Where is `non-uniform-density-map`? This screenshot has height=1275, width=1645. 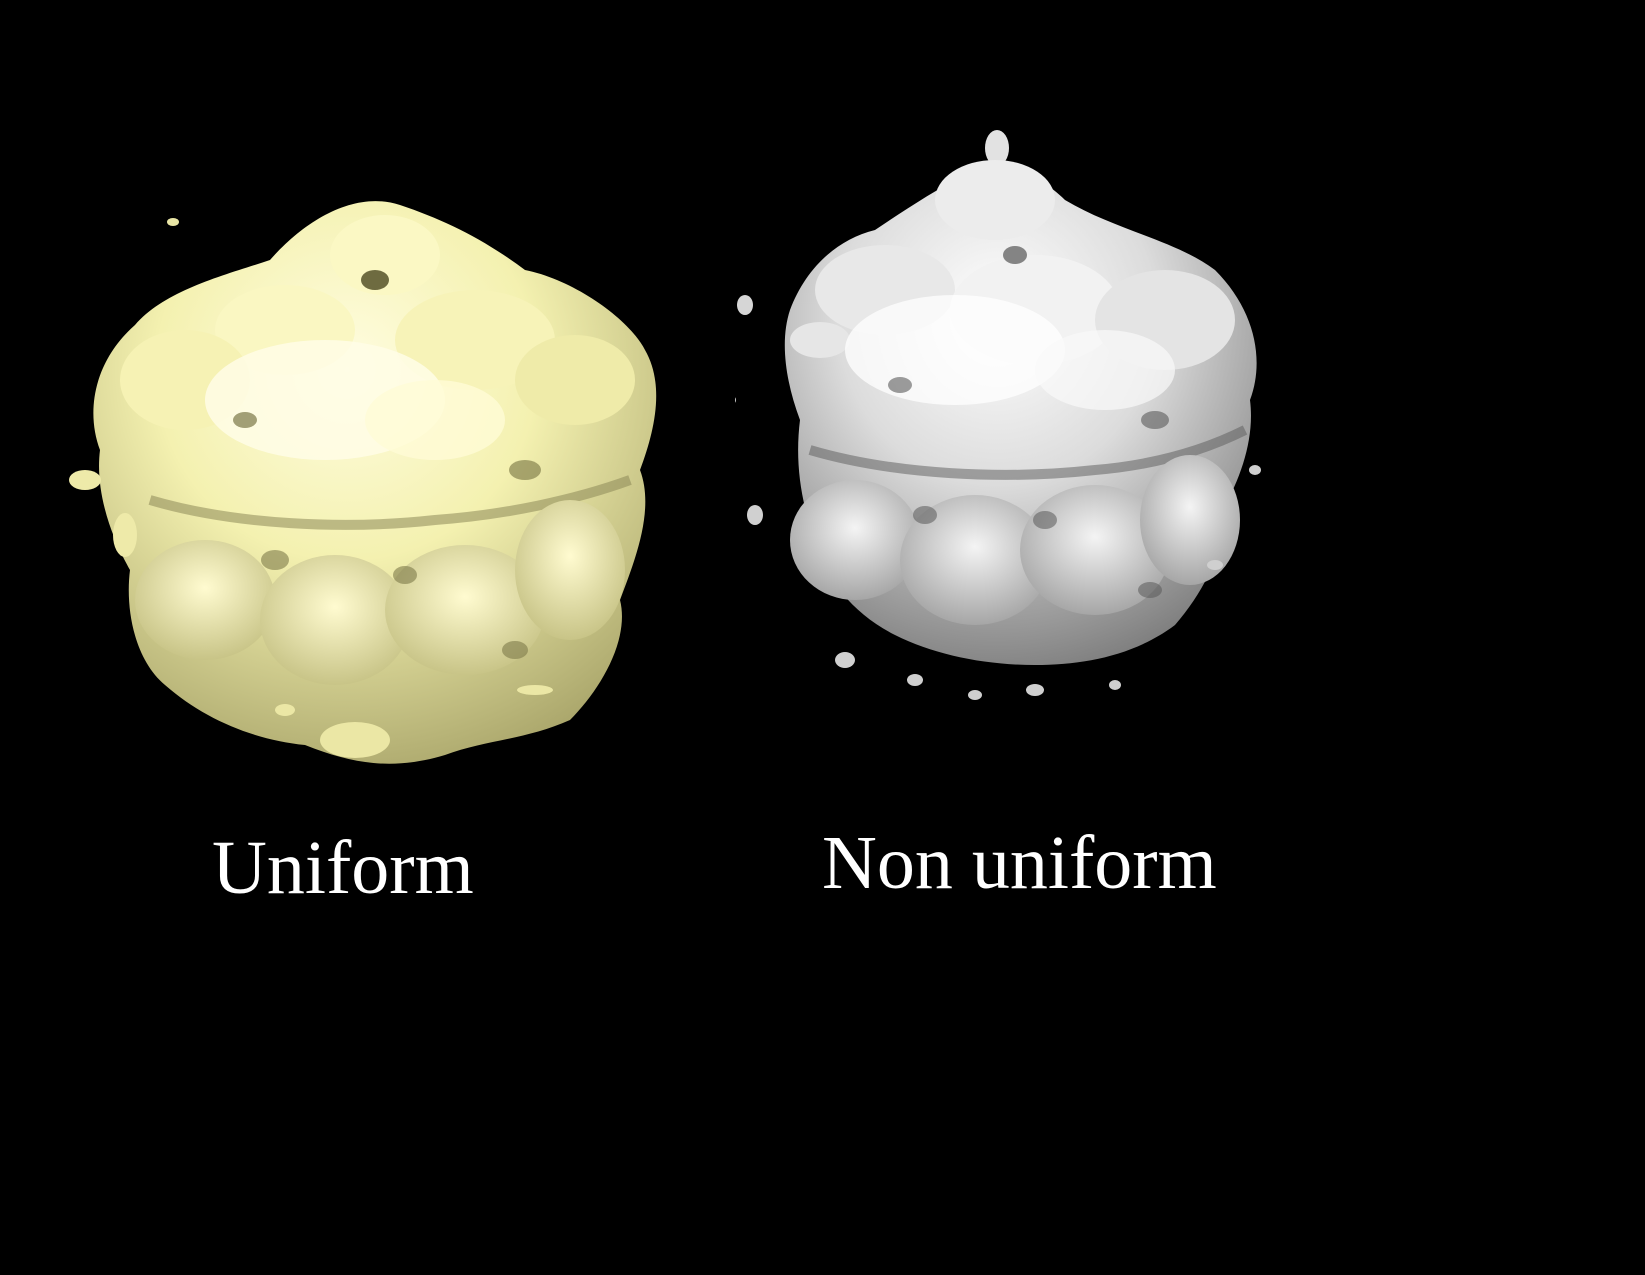 non-uniform-density-map is located at coordinates (998, 415).